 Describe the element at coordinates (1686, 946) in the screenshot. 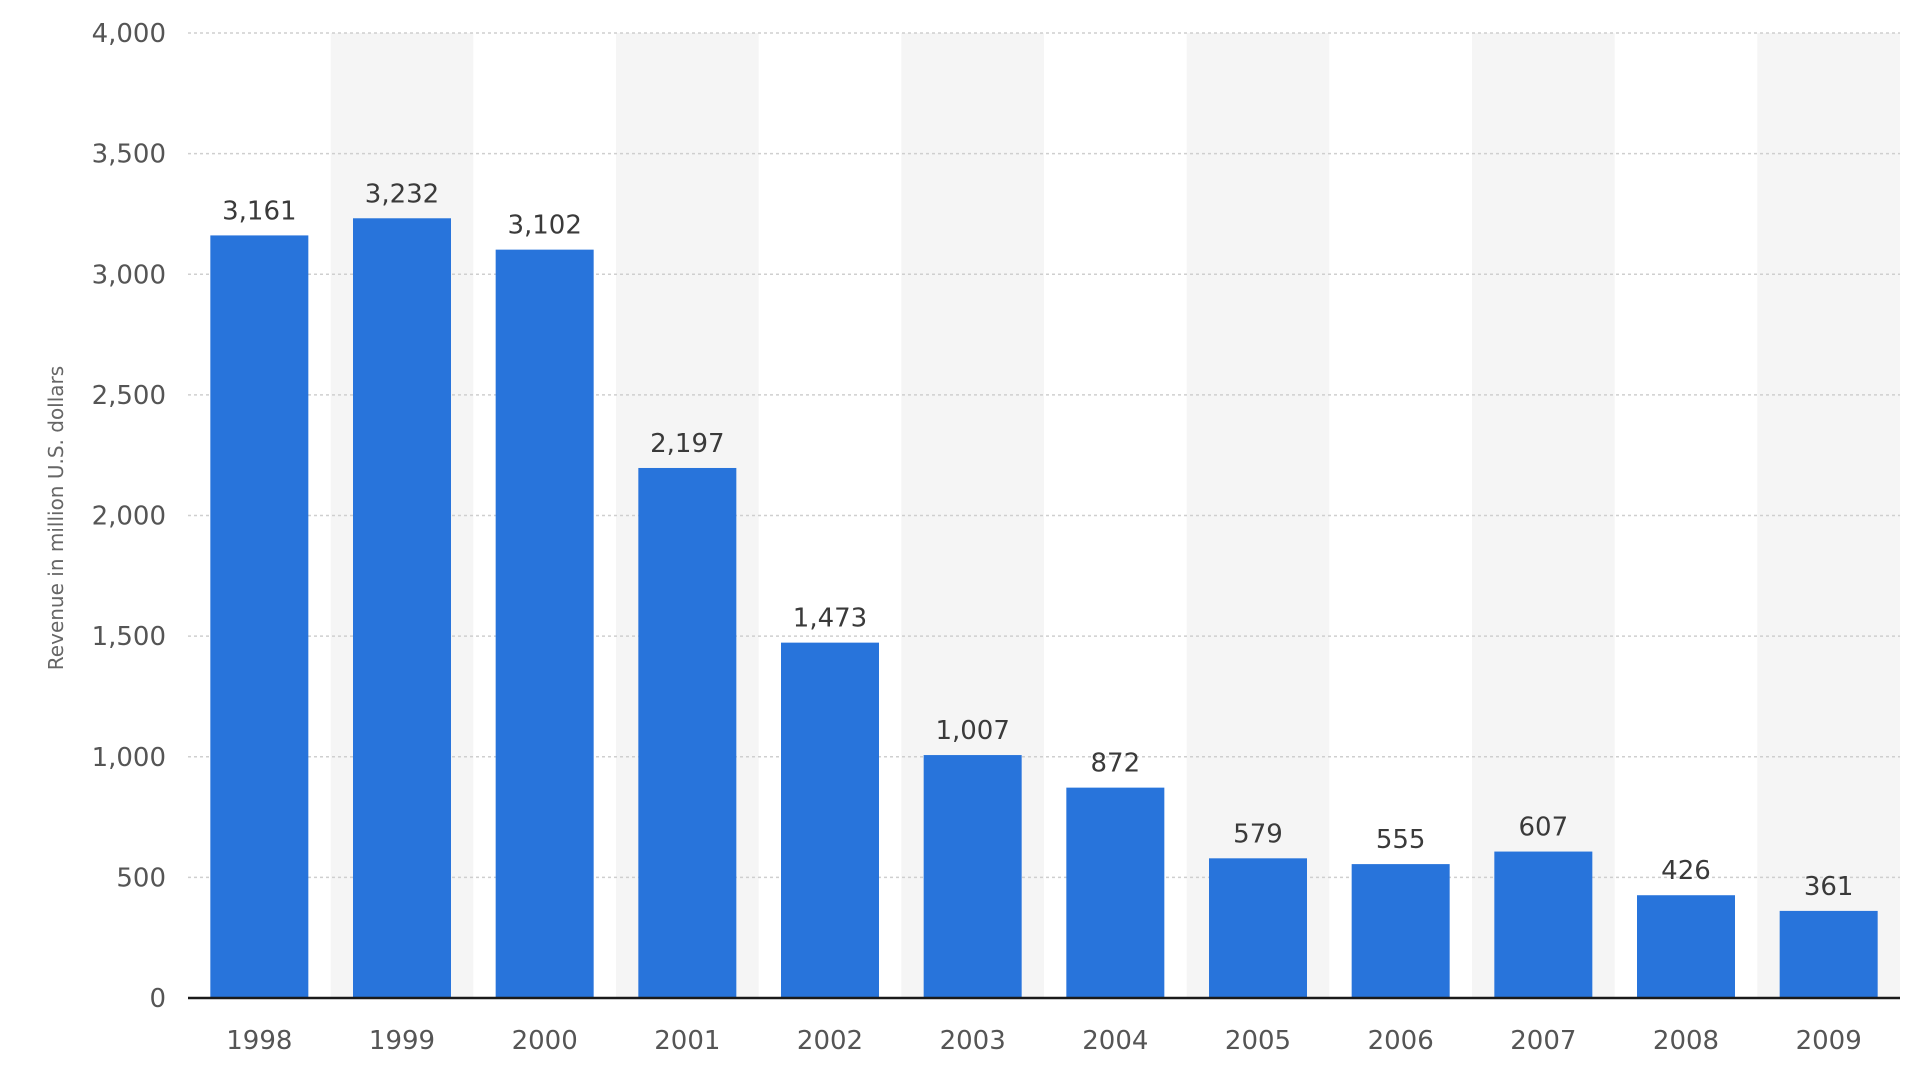

I see `bar-2008` at that location.